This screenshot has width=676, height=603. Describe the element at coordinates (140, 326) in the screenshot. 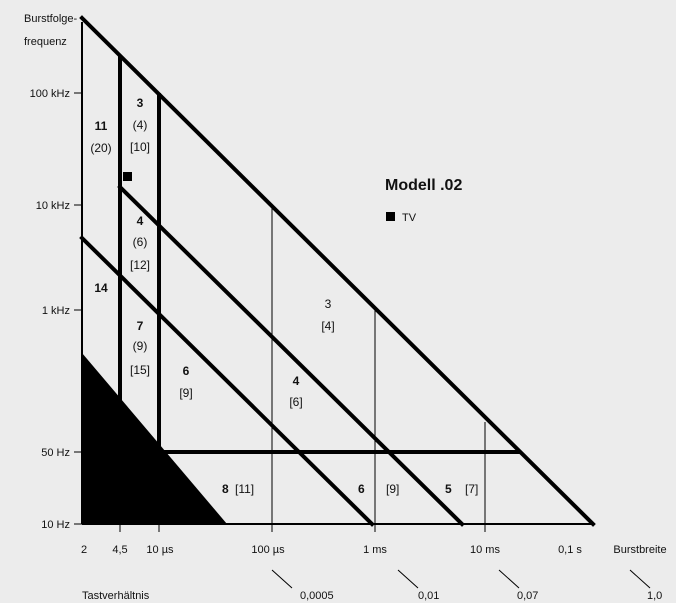

I see `region-label: 7` at that location.